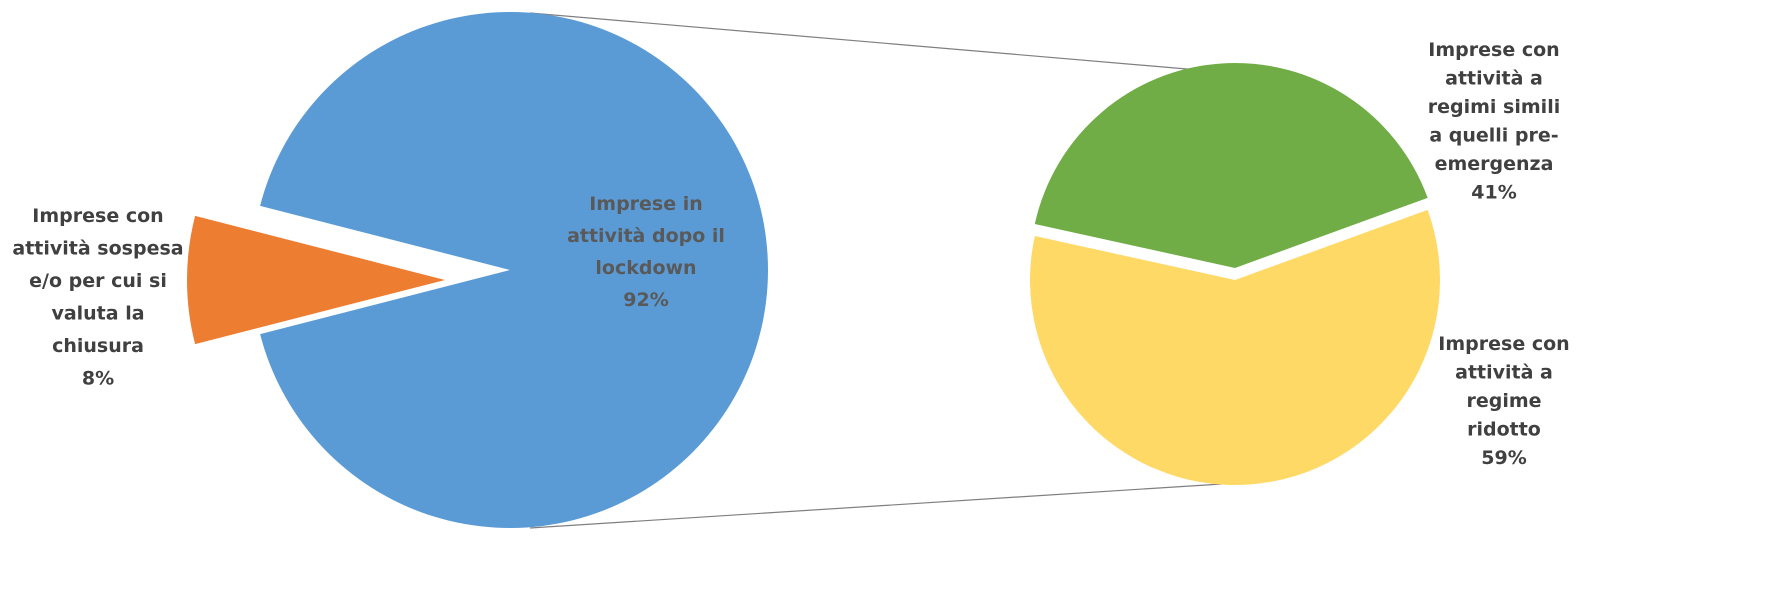 This screenshot has height=597, width=1780. I want to click on connector-line-top, so click(876, 42).